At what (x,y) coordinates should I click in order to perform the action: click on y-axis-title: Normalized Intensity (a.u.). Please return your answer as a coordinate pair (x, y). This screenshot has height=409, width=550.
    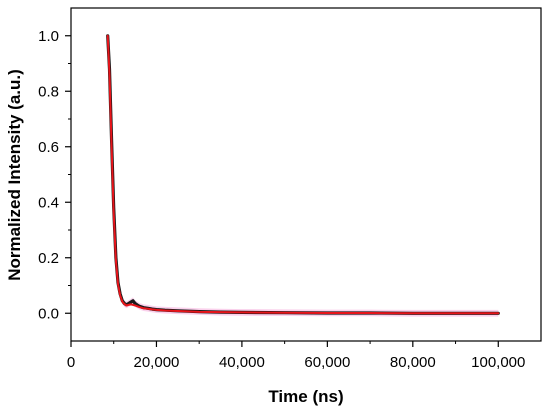
    Looking at the image, I should click on (14, 175).